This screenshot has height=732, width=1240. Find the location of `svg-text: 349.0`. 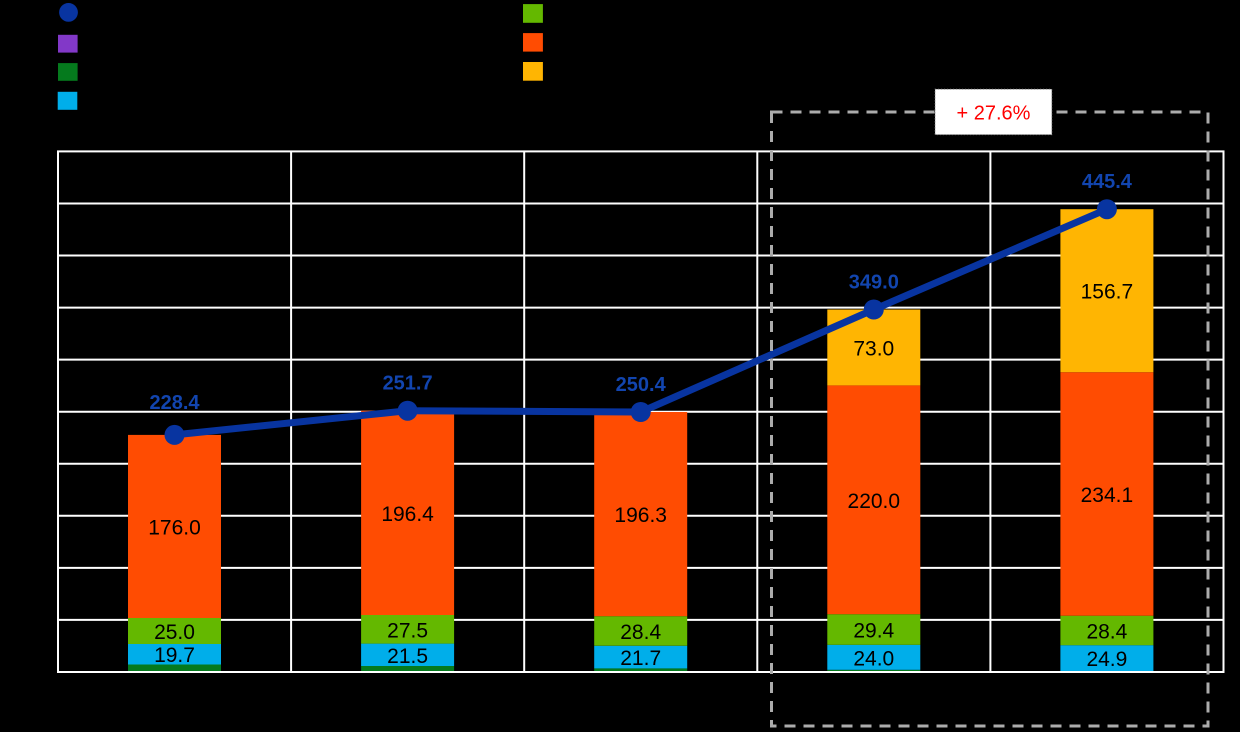

svg-text: 349.0 is located at coordinates (874, 283).